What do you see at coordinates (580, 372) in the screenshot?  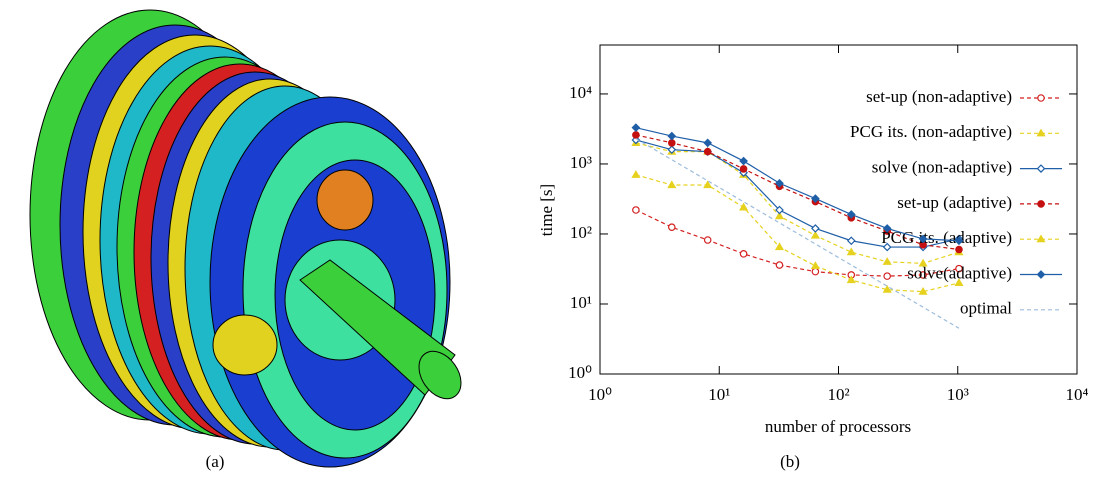 I see `y-tick-label: 10⁰` at bounding box center [580, 372].